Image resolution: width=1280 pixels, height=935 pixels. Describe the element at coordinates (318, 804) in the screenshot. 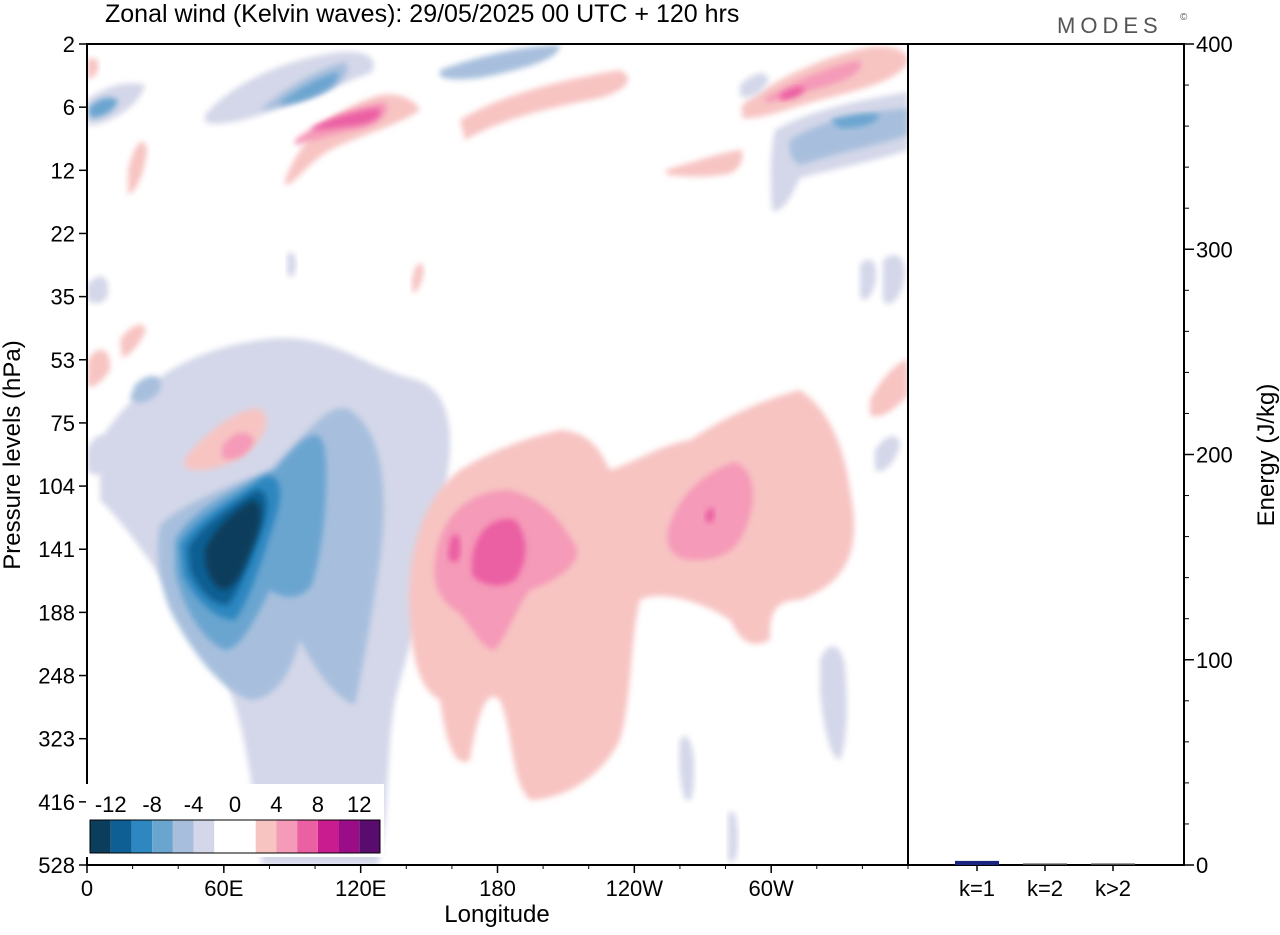

I see `colorbar-label: 8` at that location.